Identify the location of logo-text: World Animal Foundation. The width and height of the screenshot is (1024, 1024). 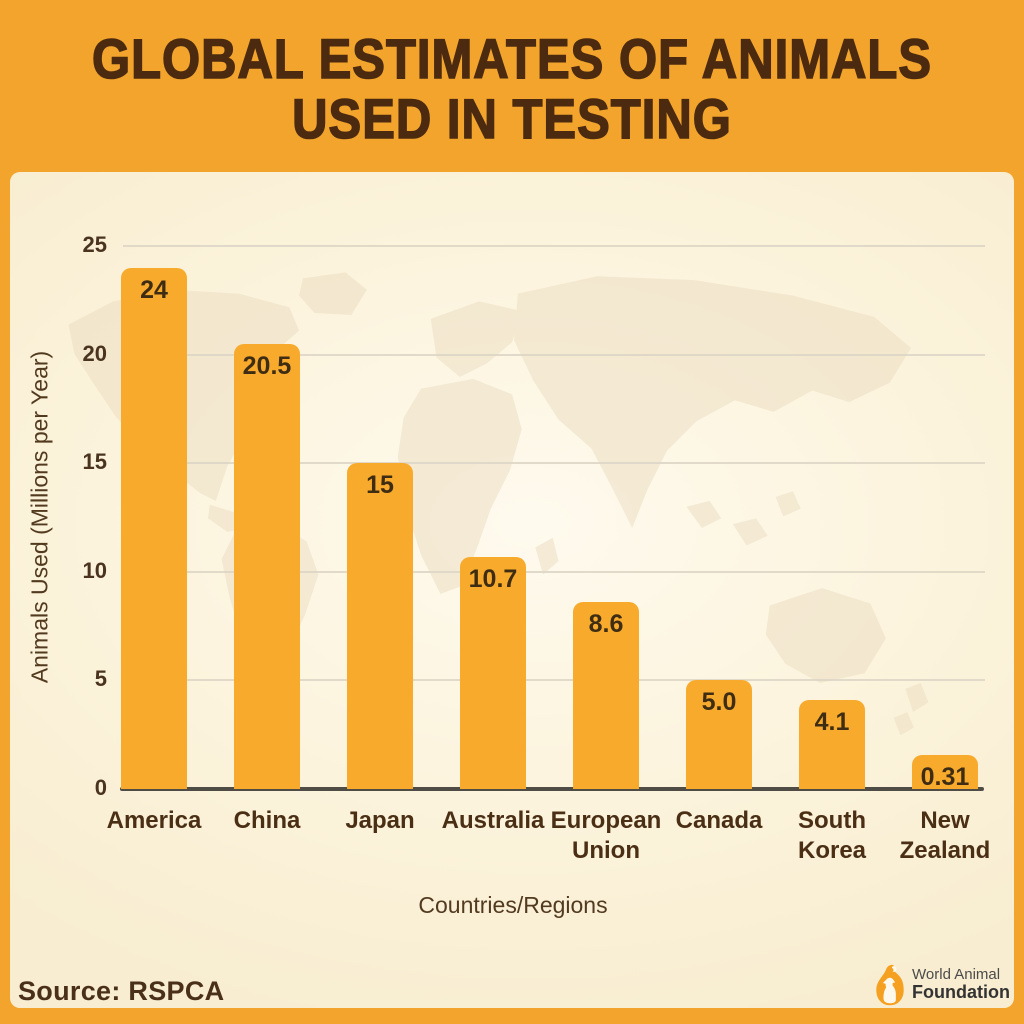
(961, 984).